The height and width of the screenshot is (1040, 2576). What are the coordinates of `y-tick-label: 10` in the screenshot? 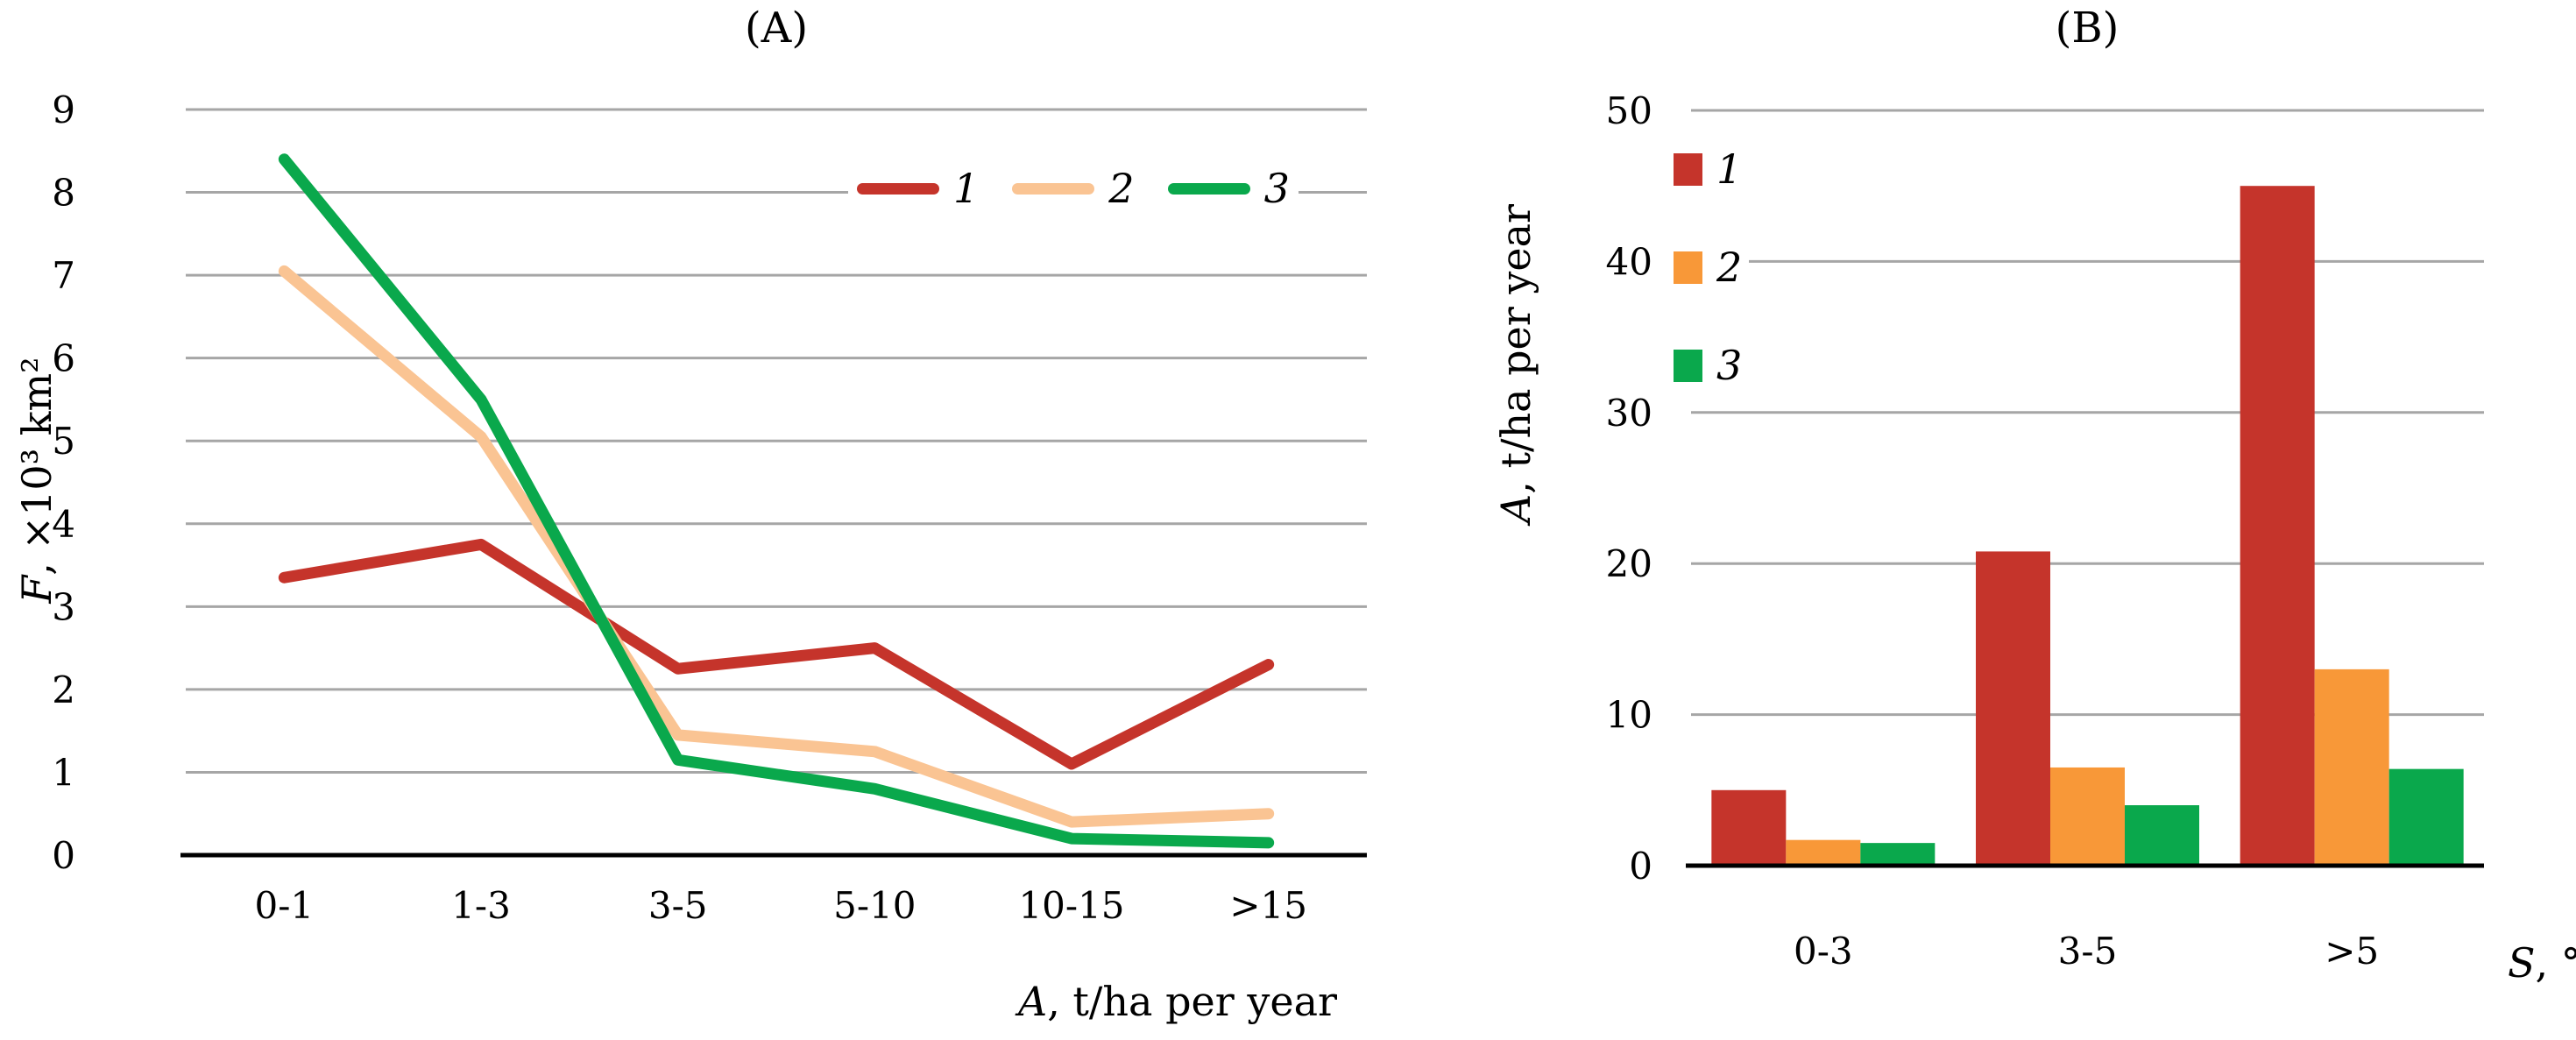 It's located at (1629, 715).